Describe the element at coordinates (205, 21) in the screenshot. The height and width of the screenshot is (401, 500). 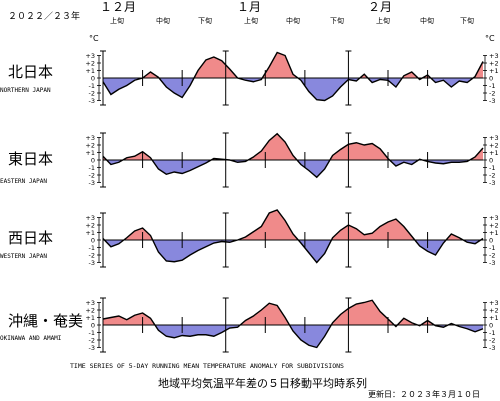
I see `decade-label-dec-late: 下旬` at that location.